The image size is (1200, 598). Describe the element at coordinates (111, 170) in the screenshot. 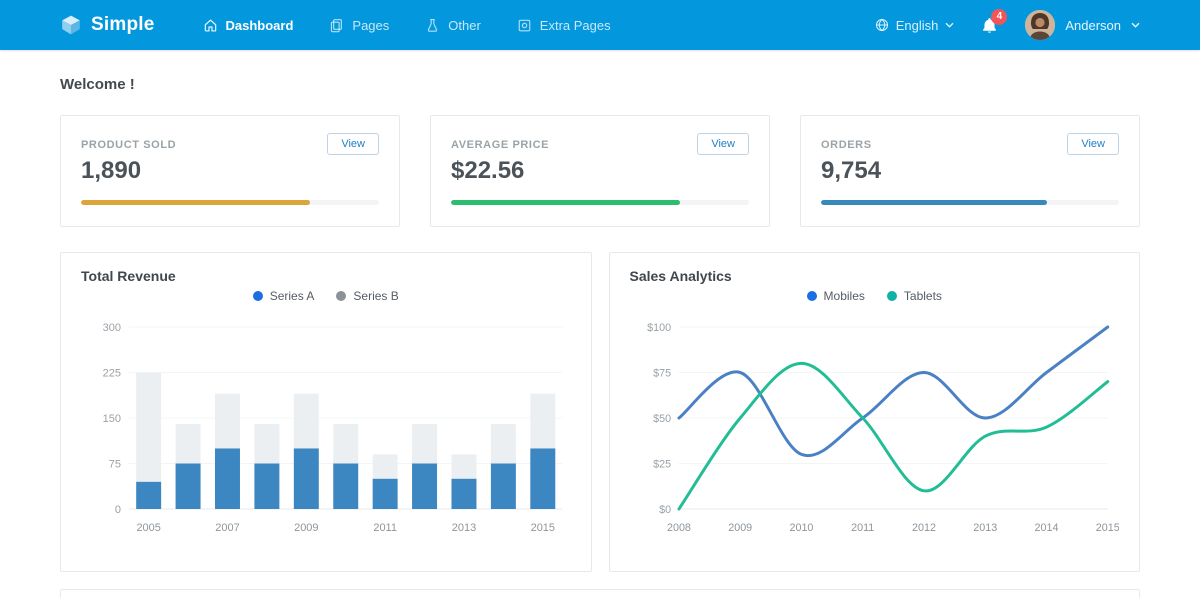

I see `stat-value: 1,890` at that location.